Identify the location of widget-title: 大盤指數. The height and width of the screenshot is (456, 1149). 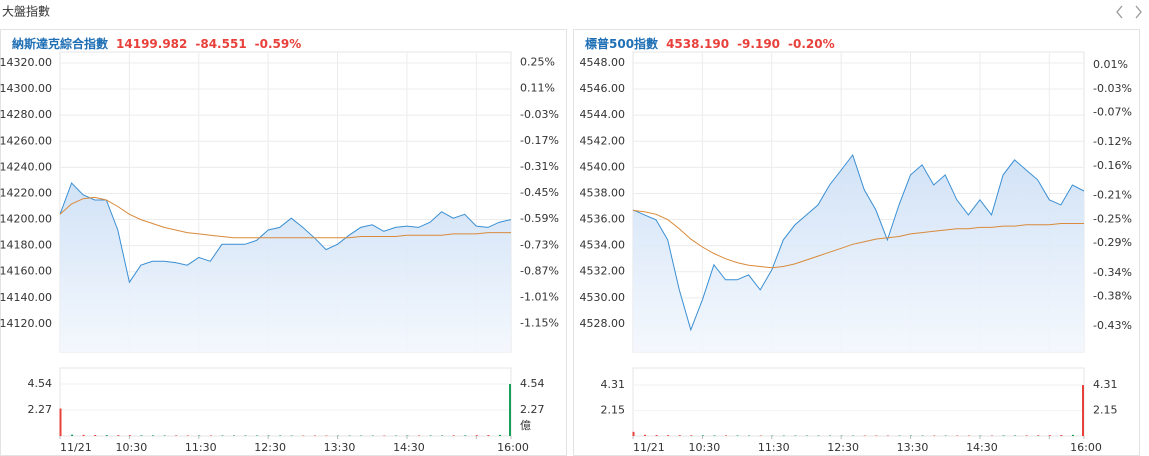
(26, 11).